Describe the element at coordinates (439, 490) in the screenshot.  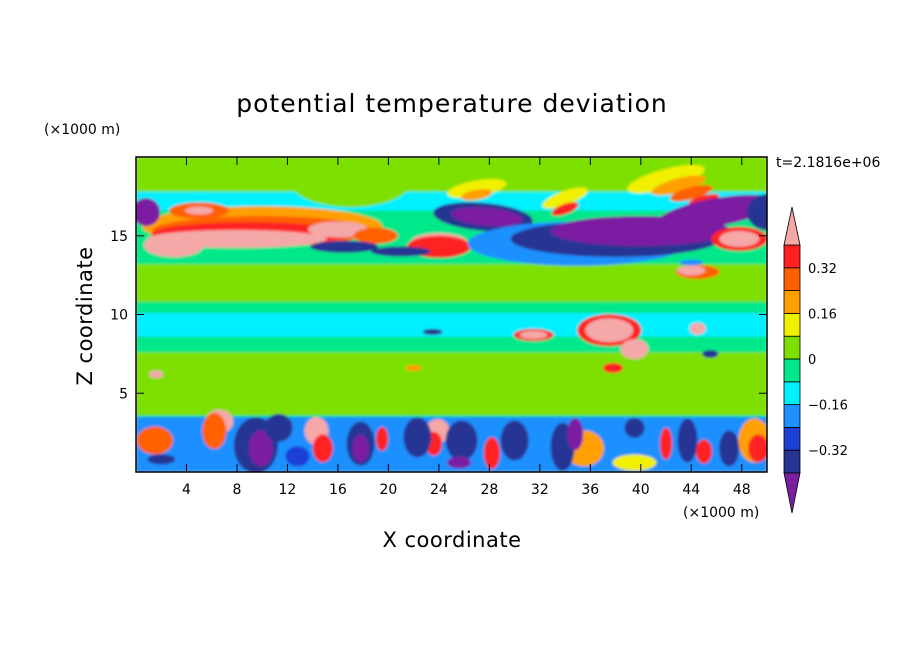
I see `x-tick-label: 24` at that location.